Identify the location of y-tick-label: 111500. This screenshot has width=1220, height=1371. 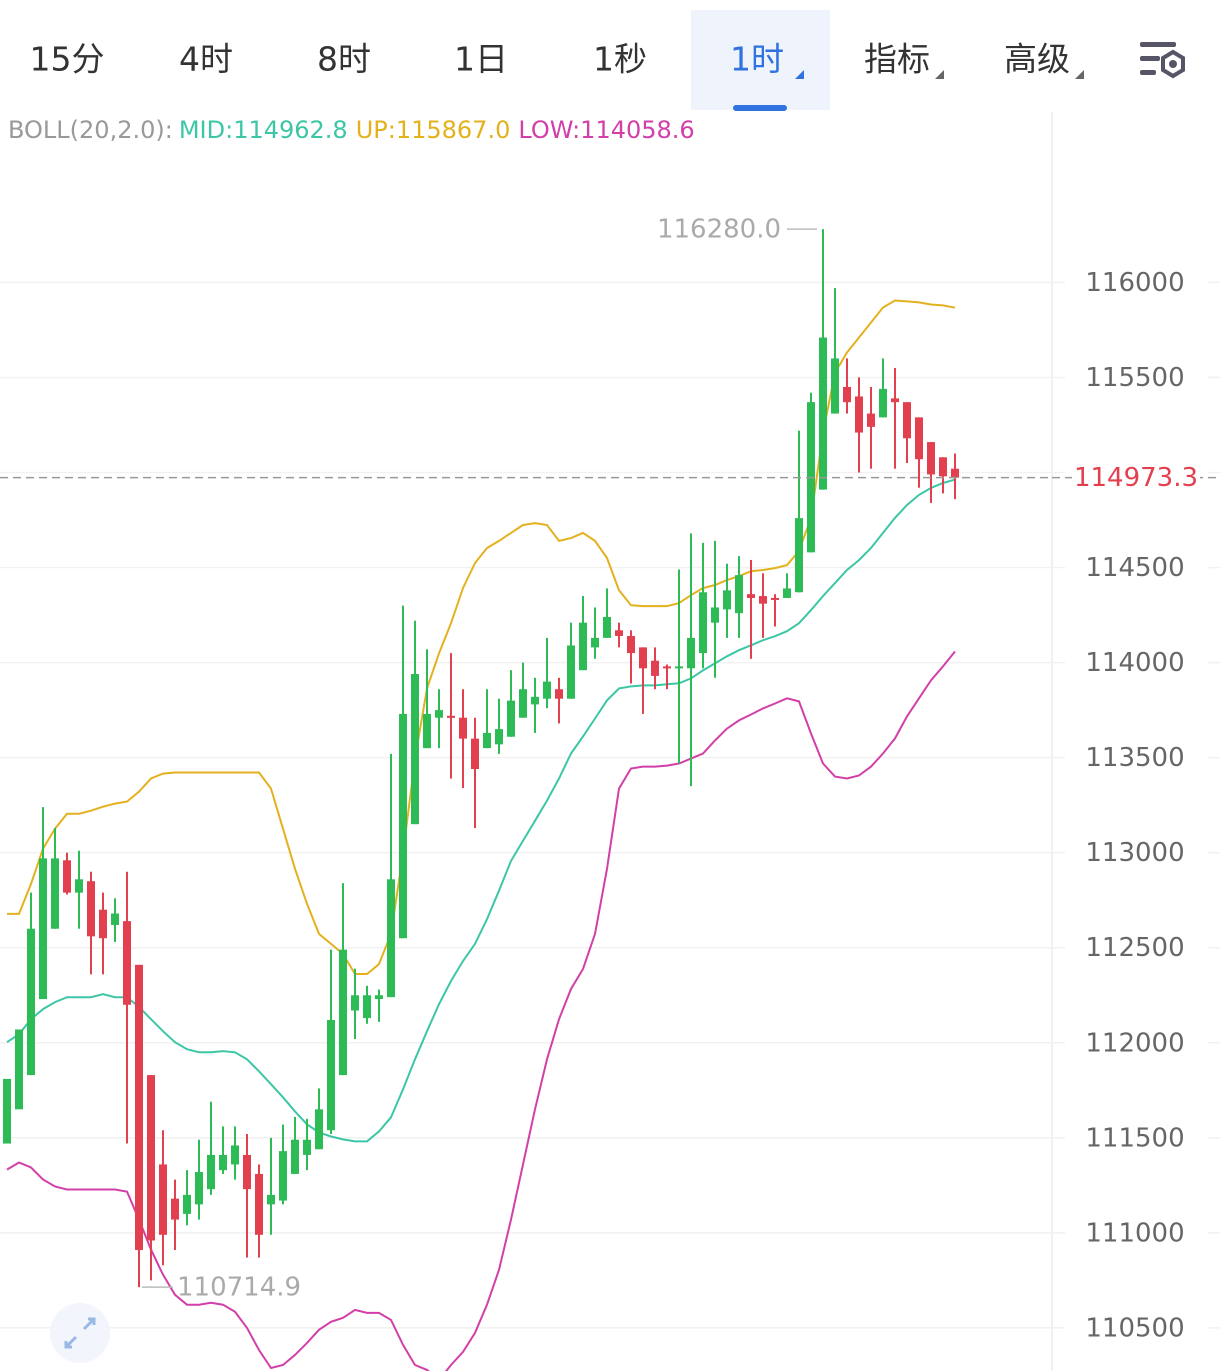
(1134, 1138).